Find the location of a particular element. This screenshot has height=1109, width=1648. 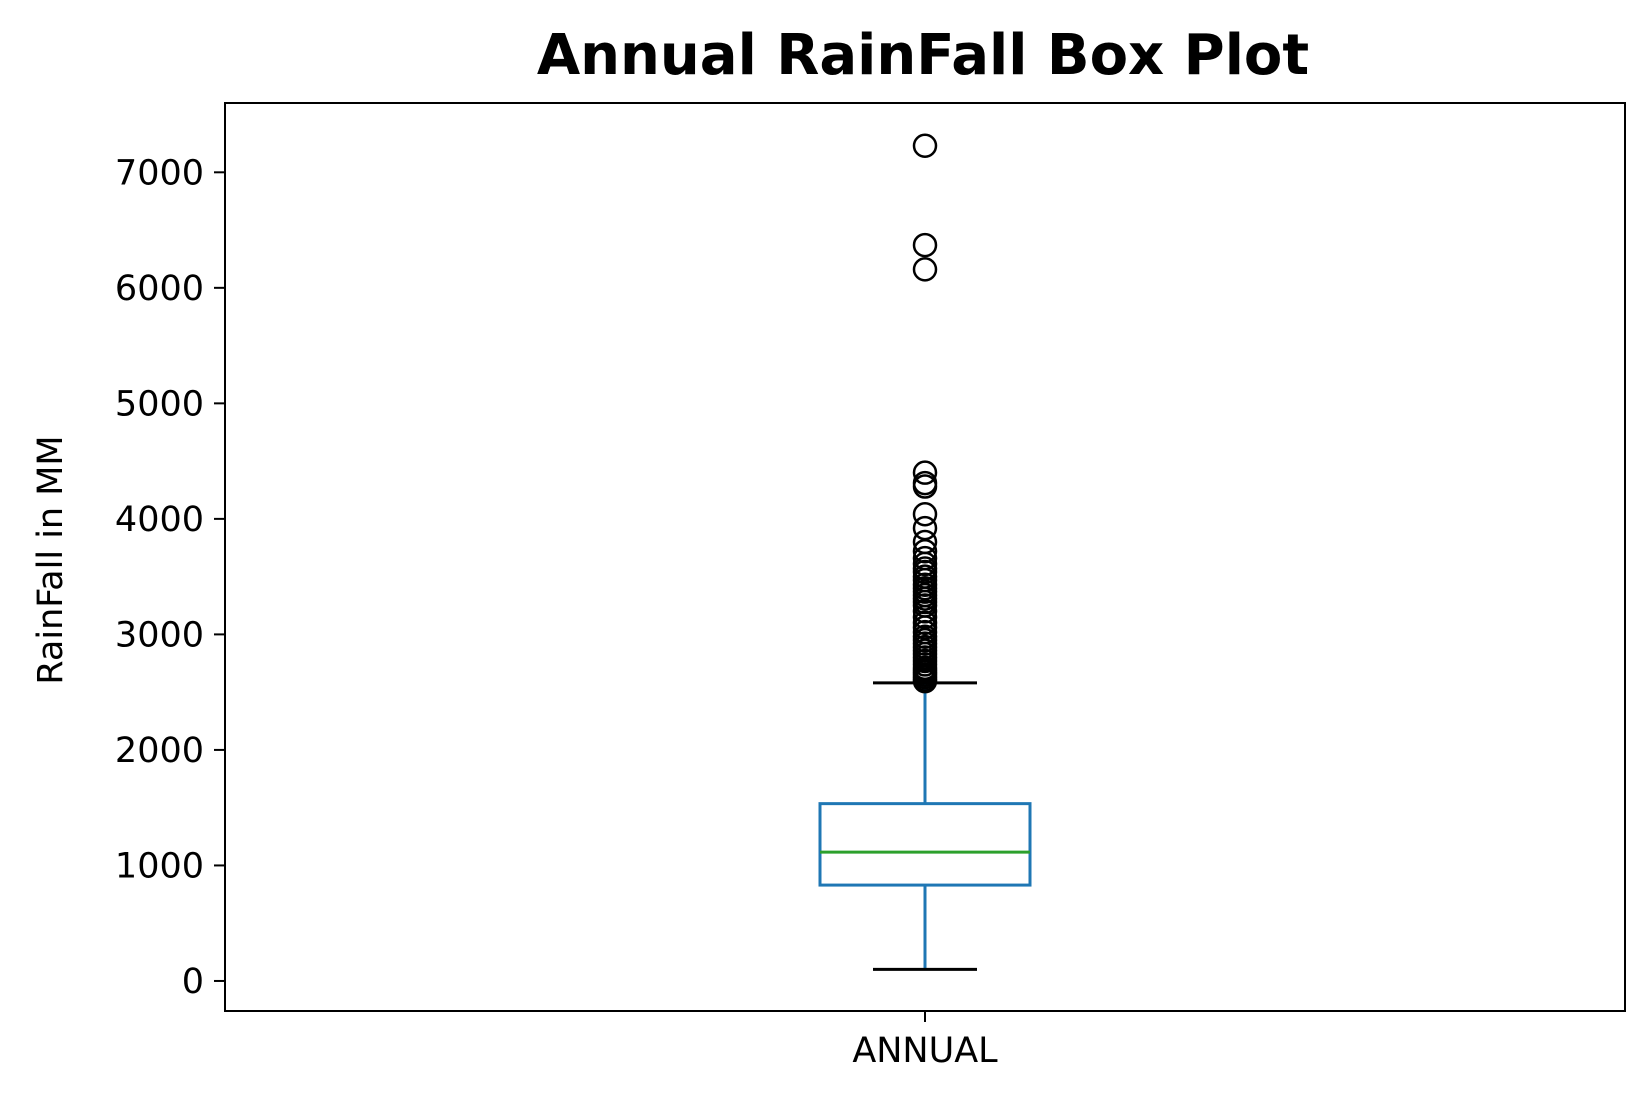

x-axis: ANNUAL is located at coordinates (925, 1041).